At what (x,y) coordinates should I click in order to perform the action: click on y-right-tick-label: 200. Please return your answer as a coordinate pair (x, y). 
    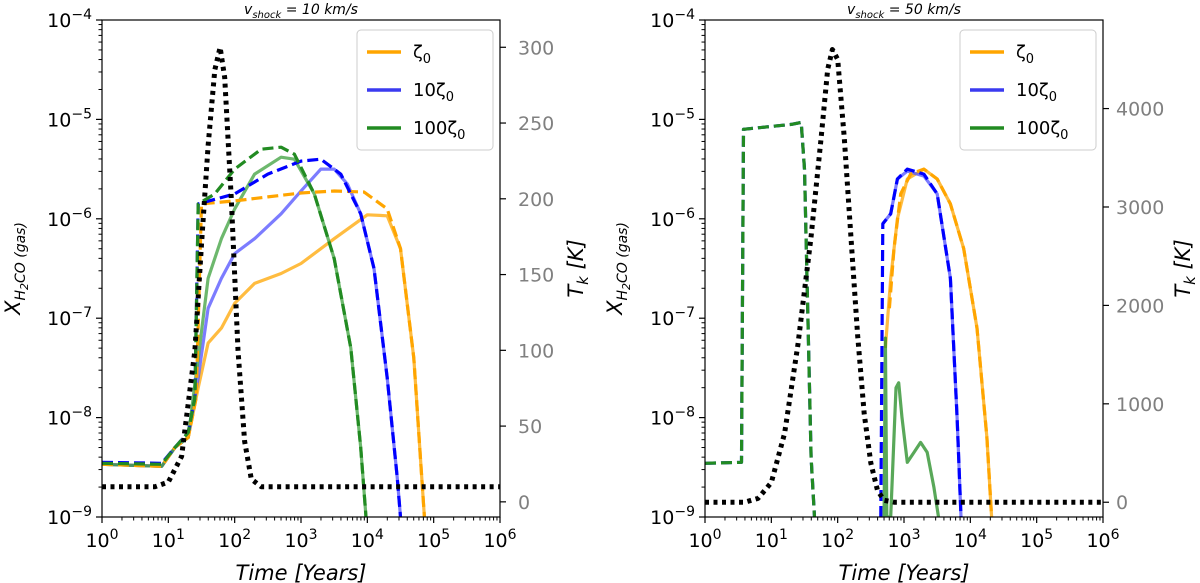
    Looking at the image, I should click on (536, 200).